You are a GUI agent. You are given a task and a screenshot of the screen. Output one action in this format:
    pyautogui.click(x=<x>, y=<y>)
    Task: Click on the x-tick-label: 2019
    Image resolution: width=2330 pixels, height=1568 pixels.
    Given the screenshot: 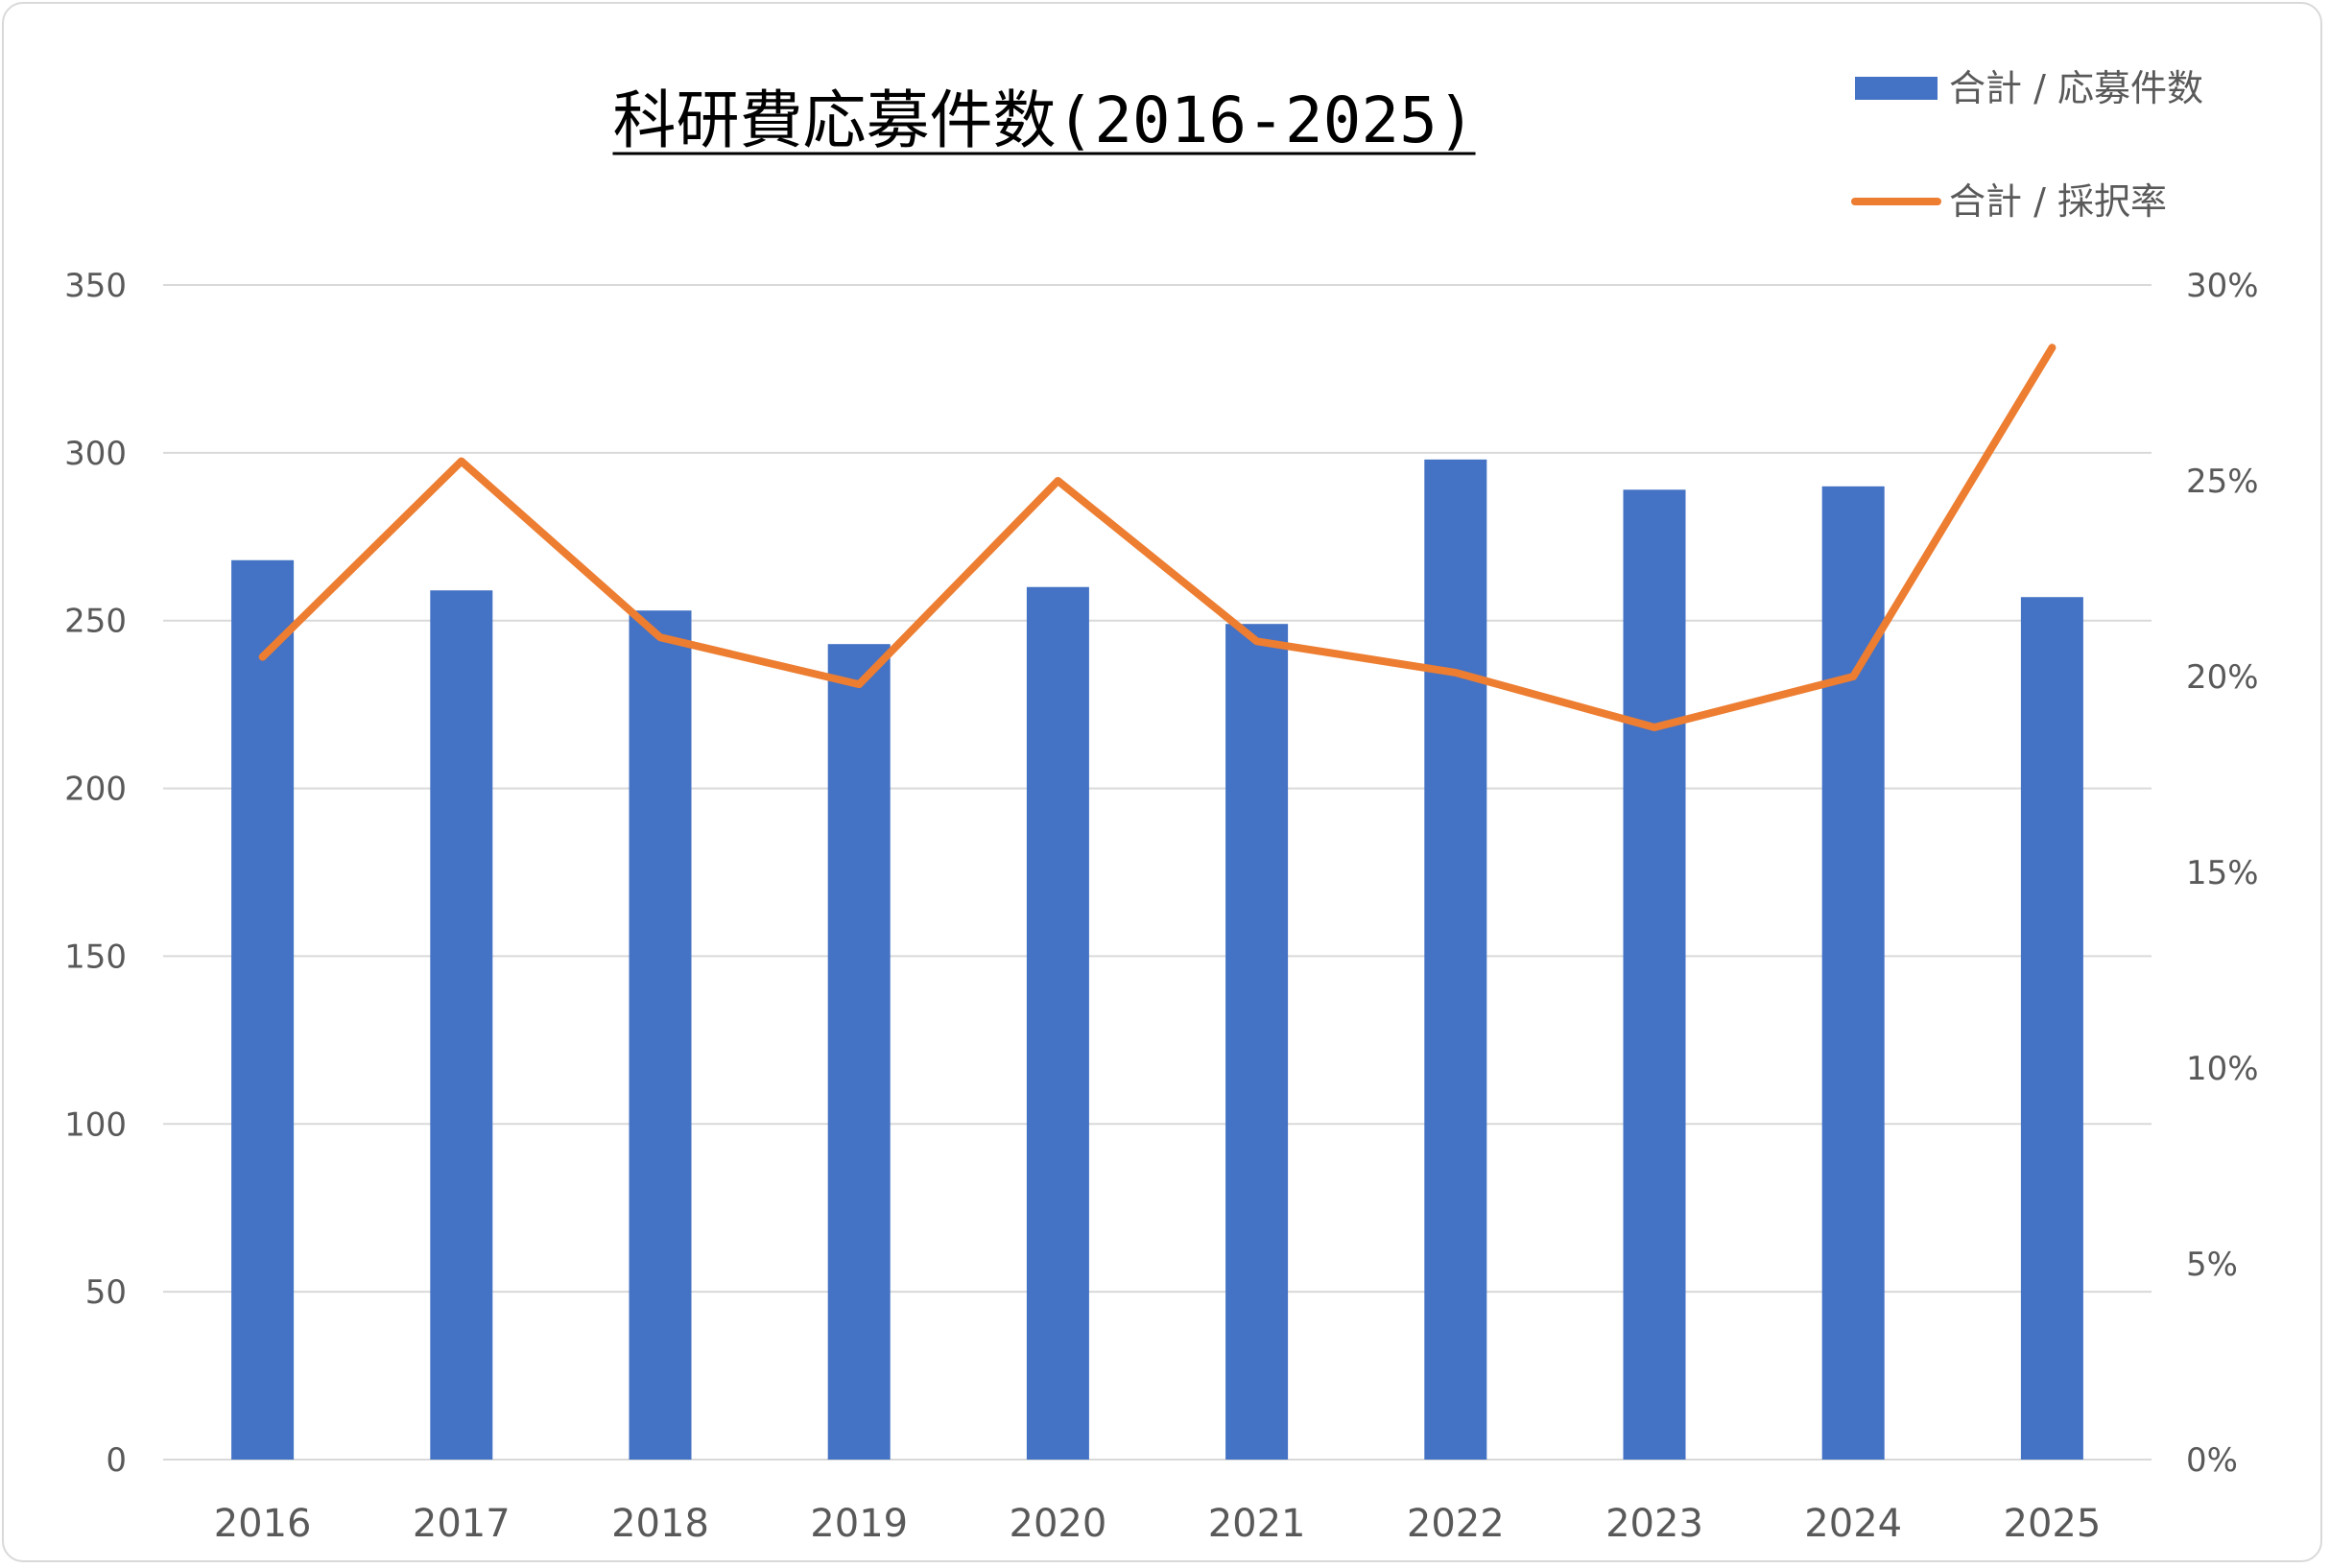 What is the action you would take?
    pyautogui.click(x=859, y=1524)
    